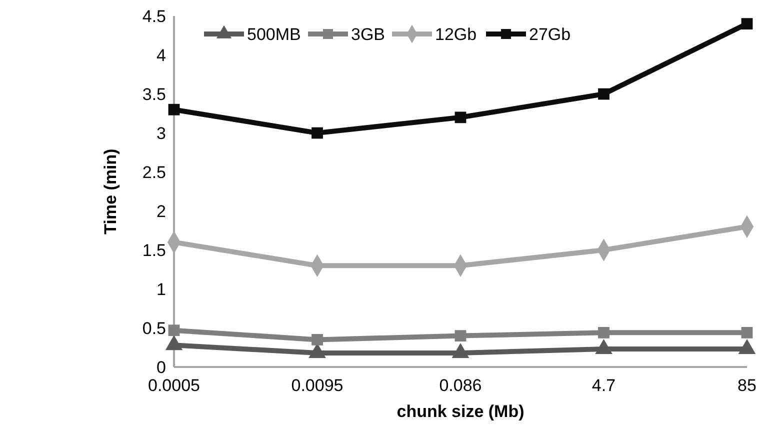 The height and width of the screenshot is (429, 765). I want to click on y-tick-label: 1, so click(161, 289).